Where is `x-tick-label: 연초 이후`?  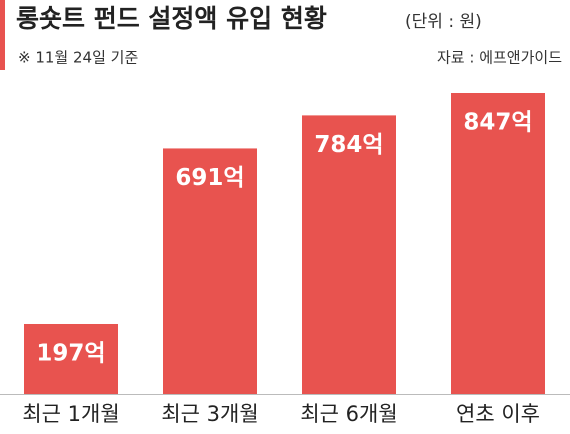
x-tick-label: 연초 이후 is located at coordinates (498, 414).